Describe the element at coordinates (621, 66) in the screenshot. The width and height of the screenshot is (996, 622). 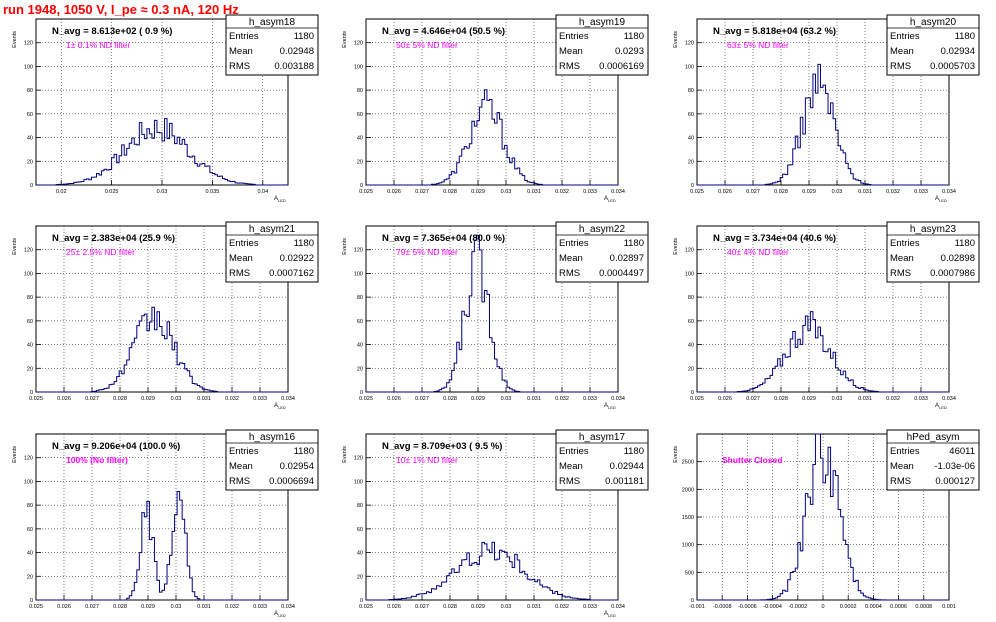
I see `stats-value: 0.0006169` at that location.